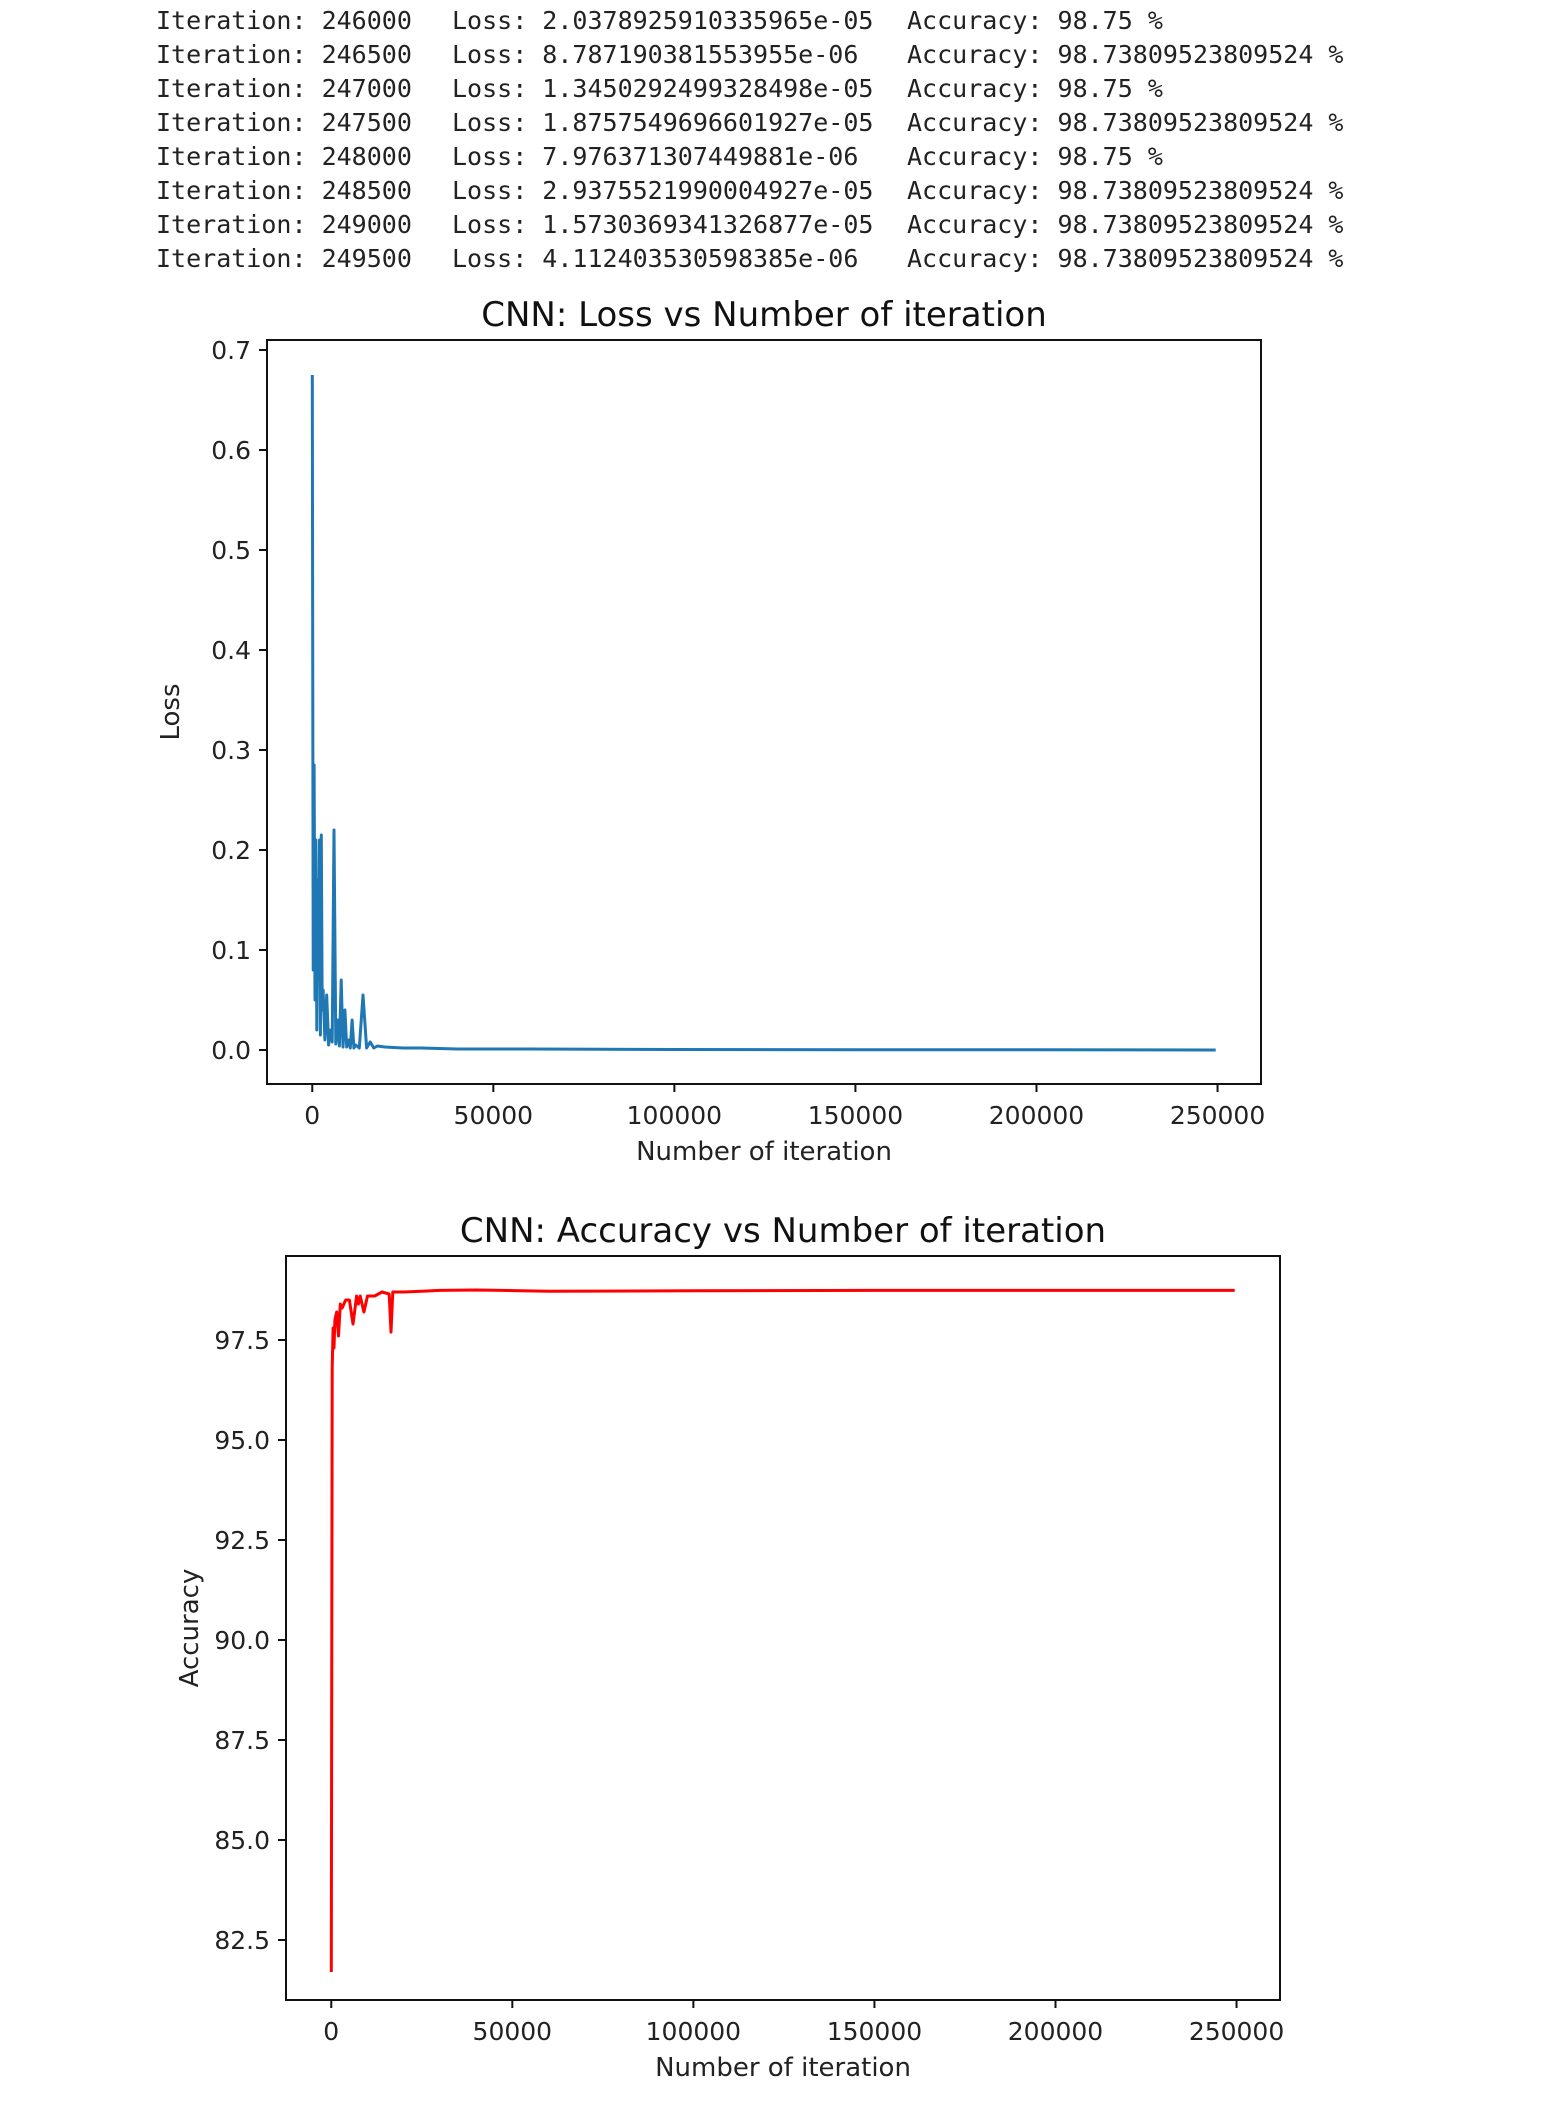  I want to click on loss-y-axis-label: Loss, so click(171, 711).